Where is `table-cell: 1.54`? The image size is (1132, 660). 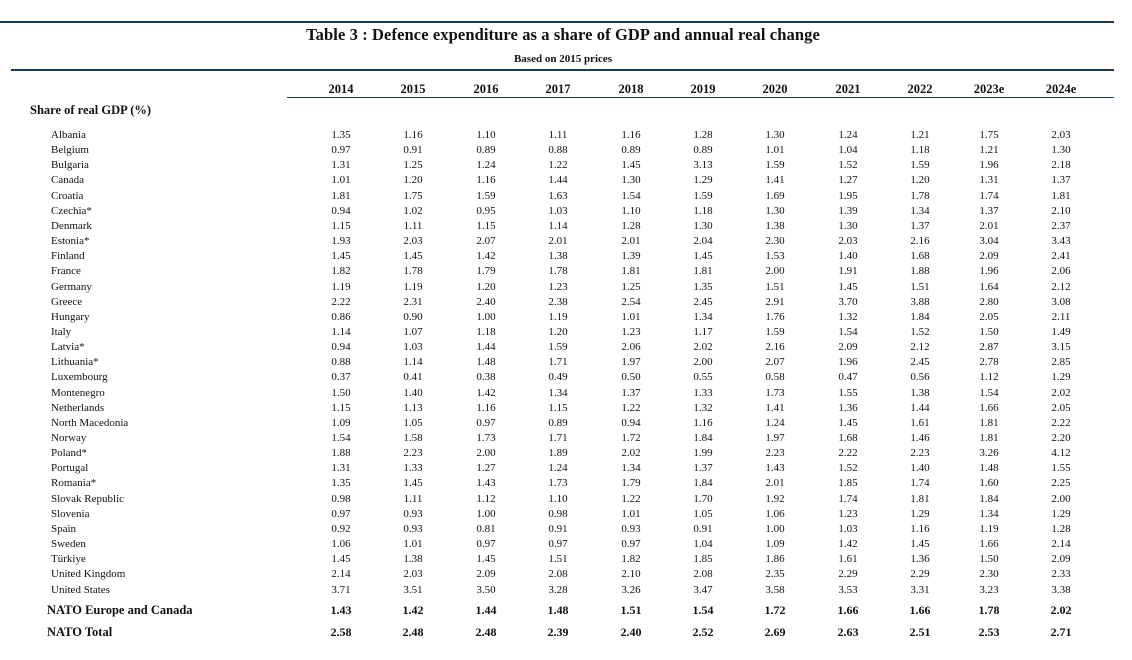 table-cell: 1.54 is located at coordinates (341, 438).